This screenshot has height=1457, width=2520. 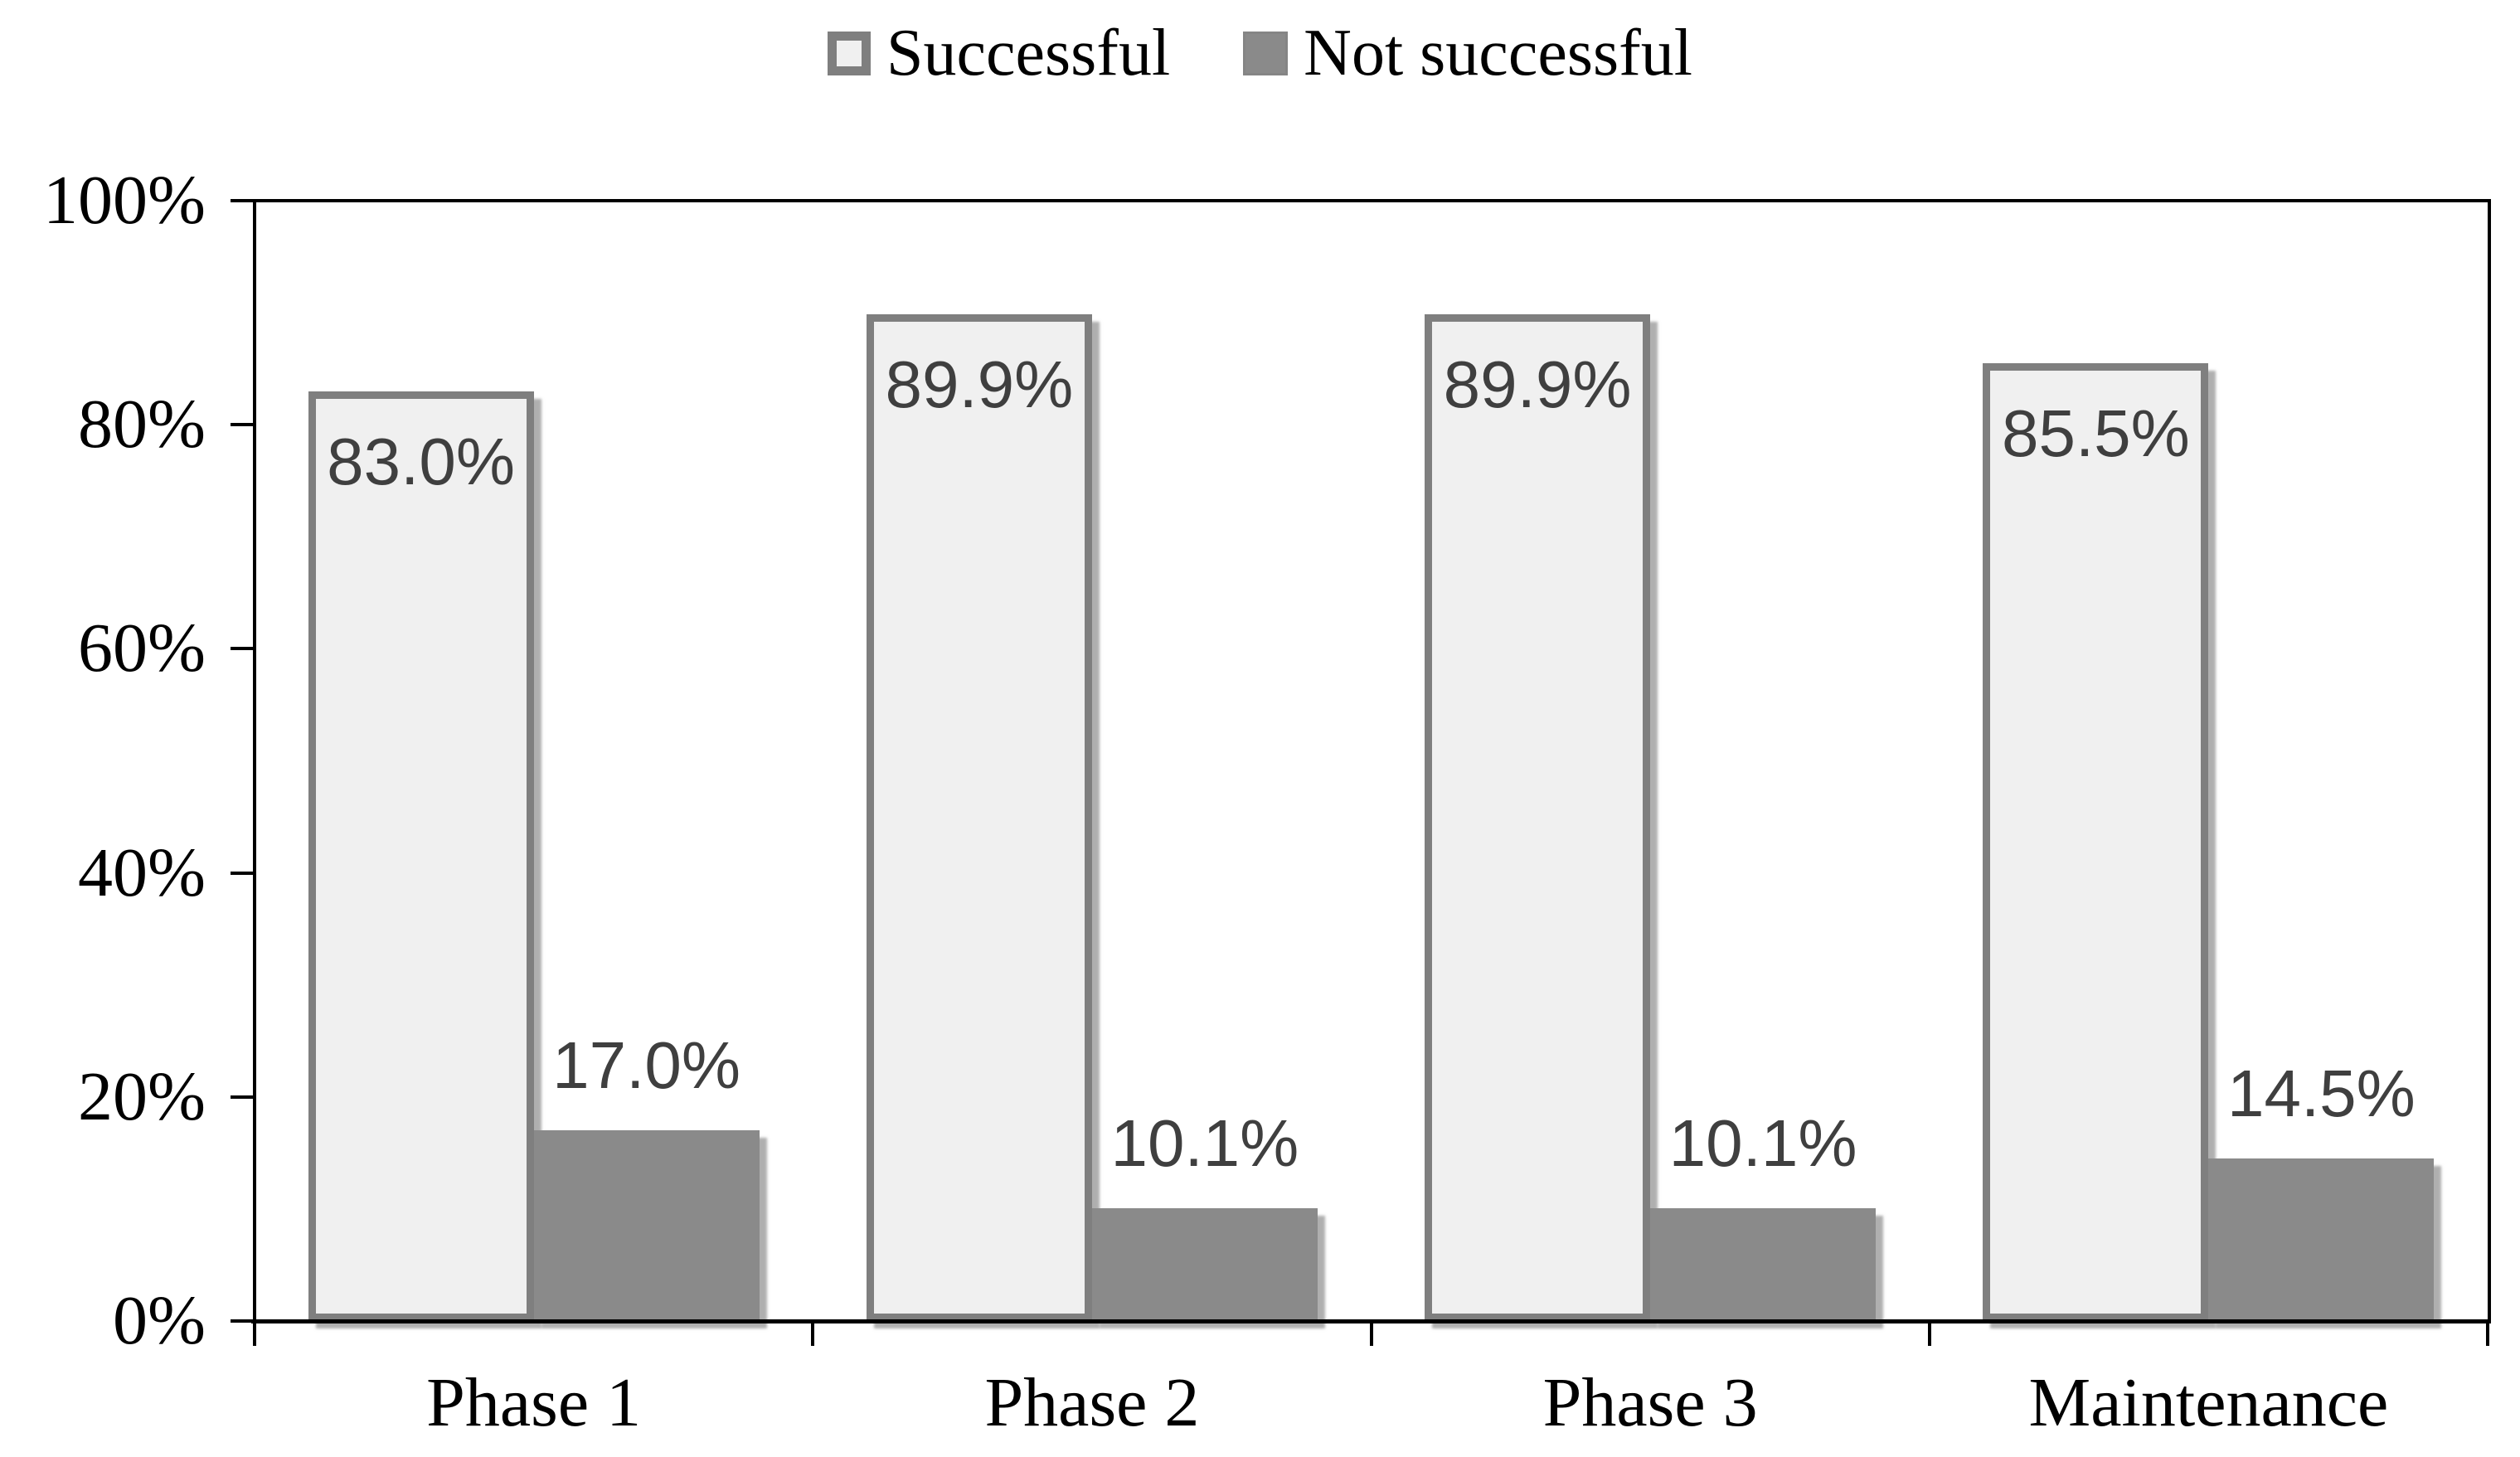 I want to click on bar-not-successful: 17.0%, so click(x=646, y=1174).